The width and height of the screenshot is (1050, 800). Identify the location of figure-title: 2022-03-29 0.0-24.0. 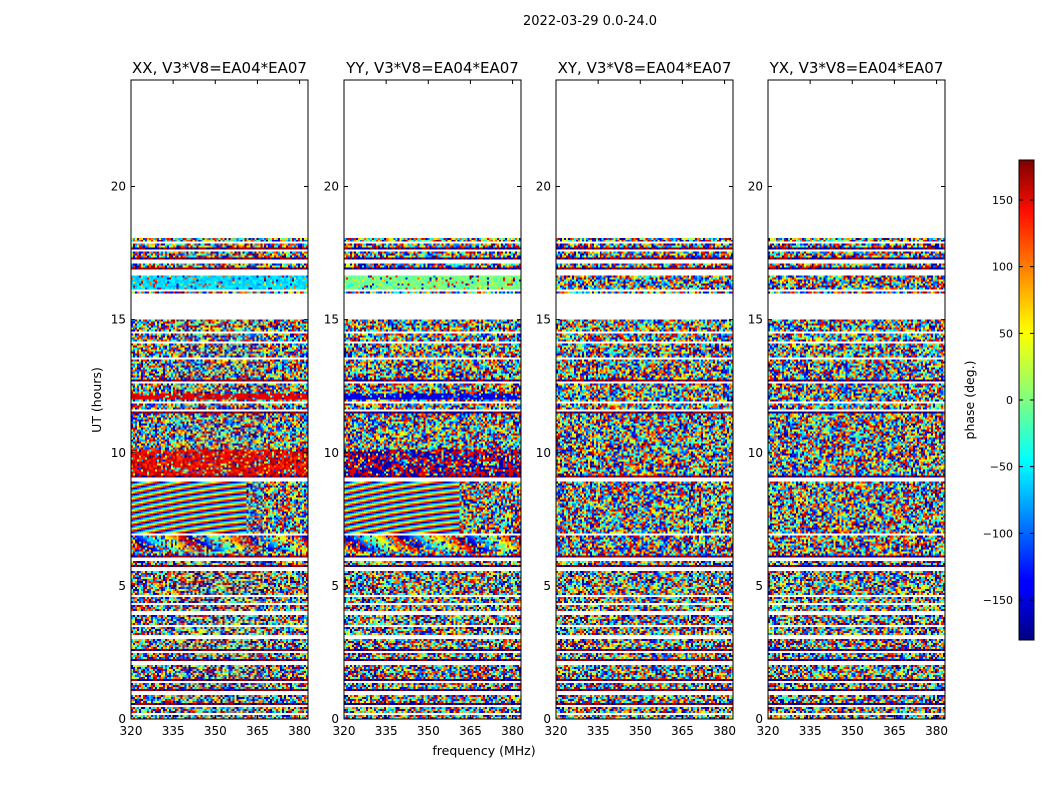
(590, 21).